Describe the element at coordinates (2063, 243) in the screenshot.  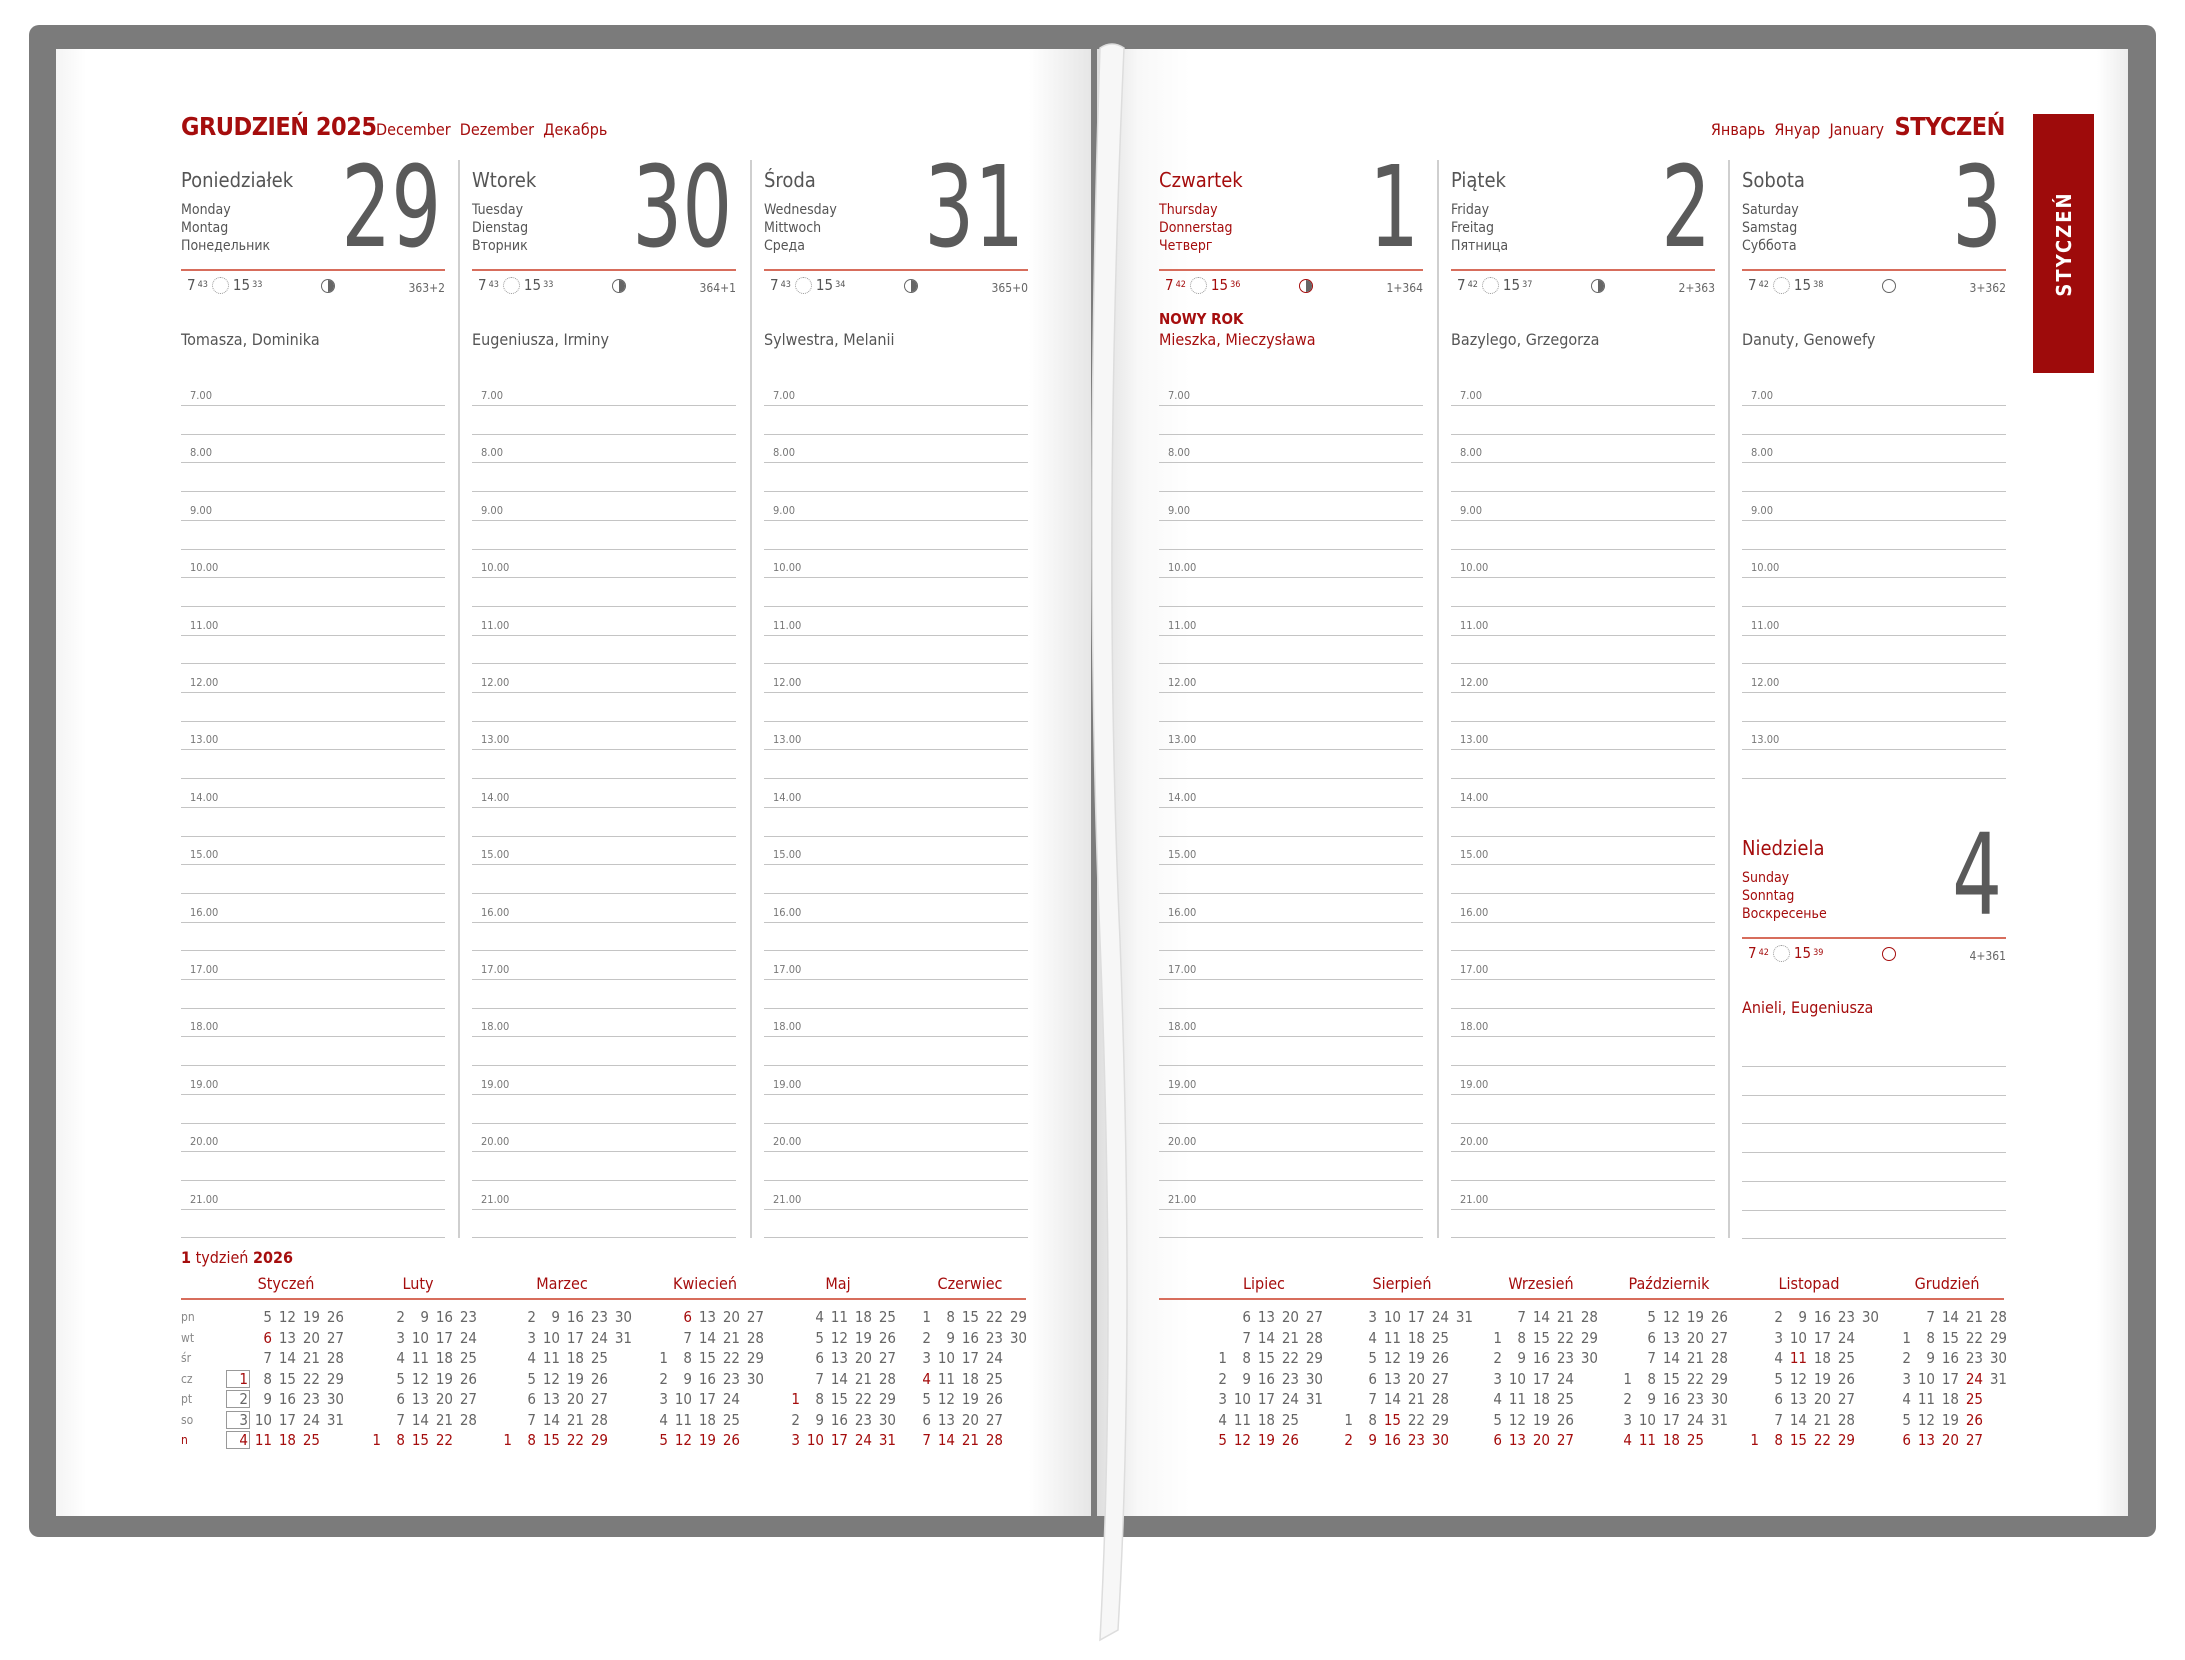
I see `month-tab: STYCZEŃ` at that location.